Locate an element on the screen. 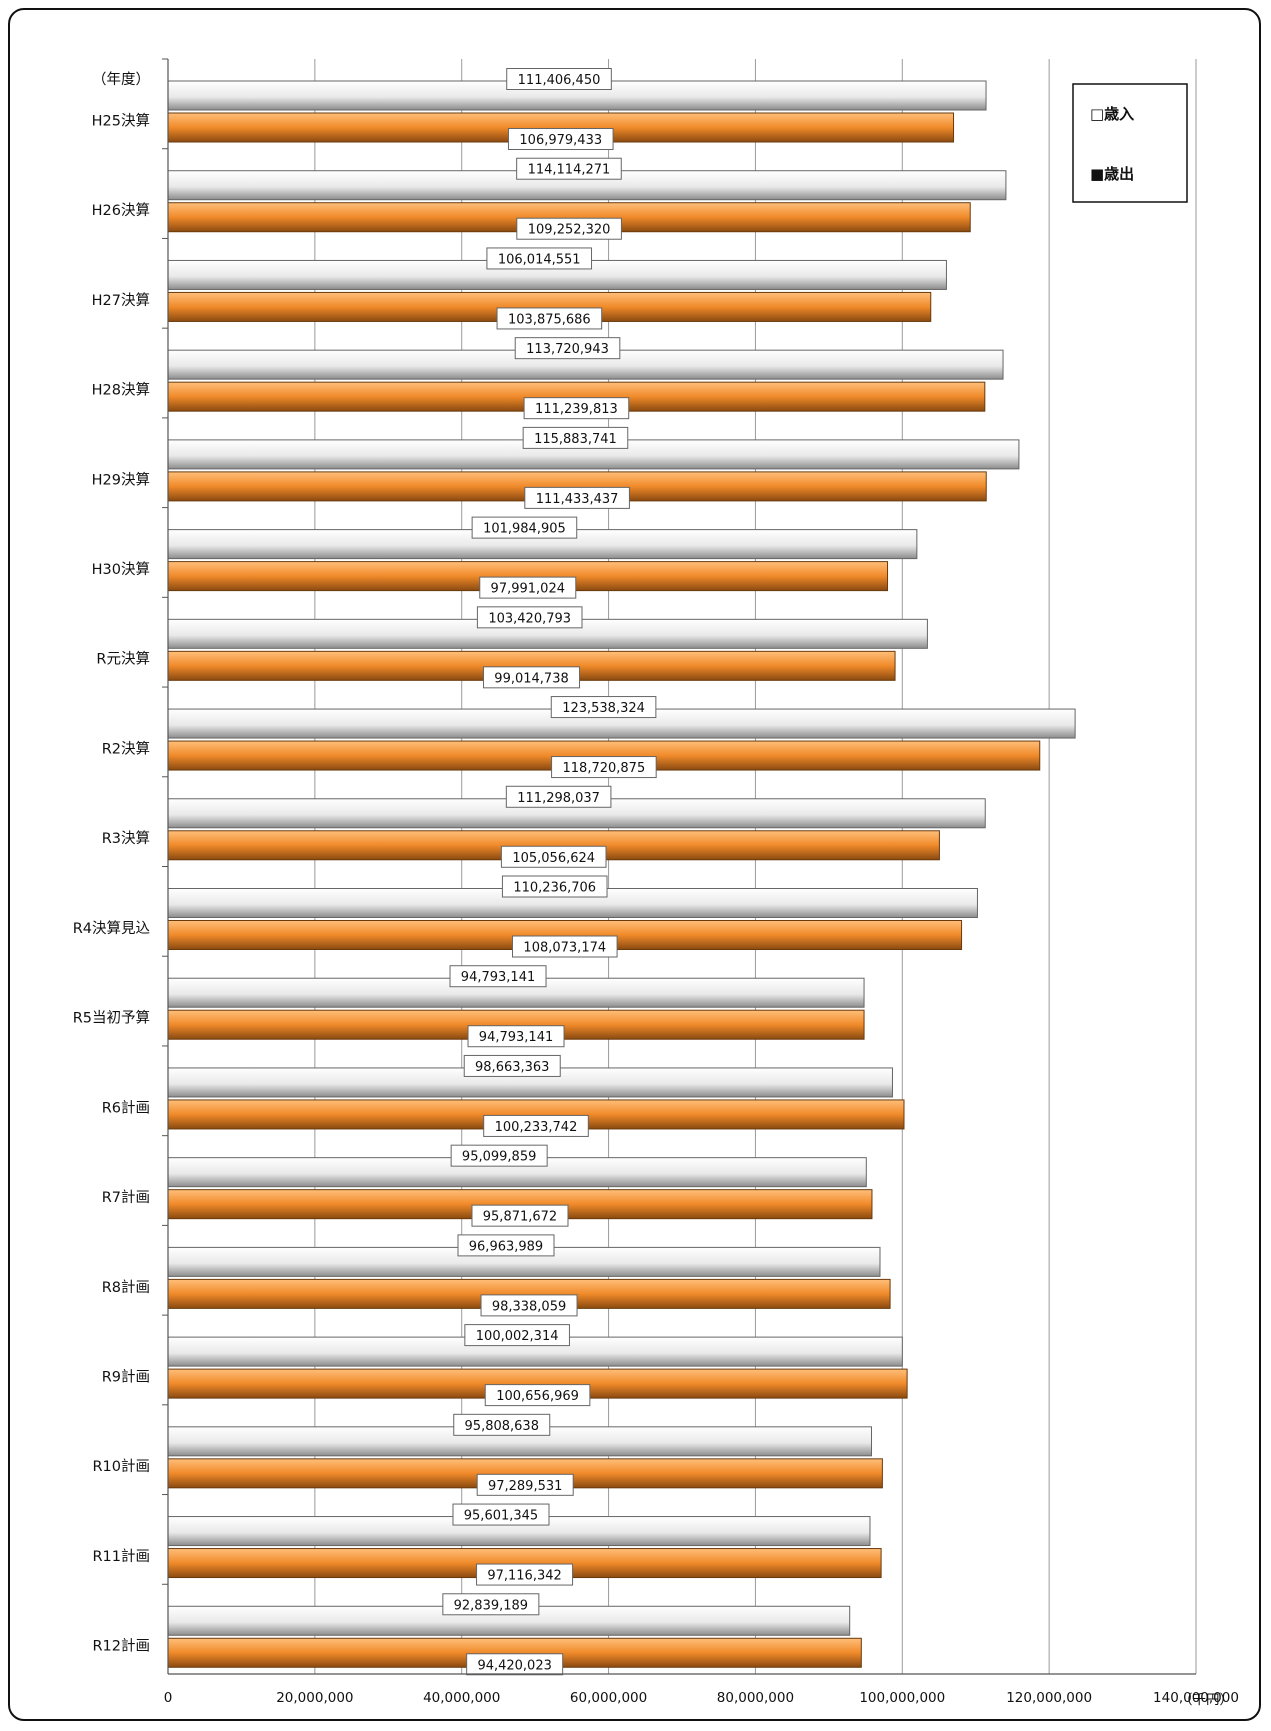 This screenshot has height=1731, width=1271. category-label: R6計画 is located at coordinates (126, 1107).